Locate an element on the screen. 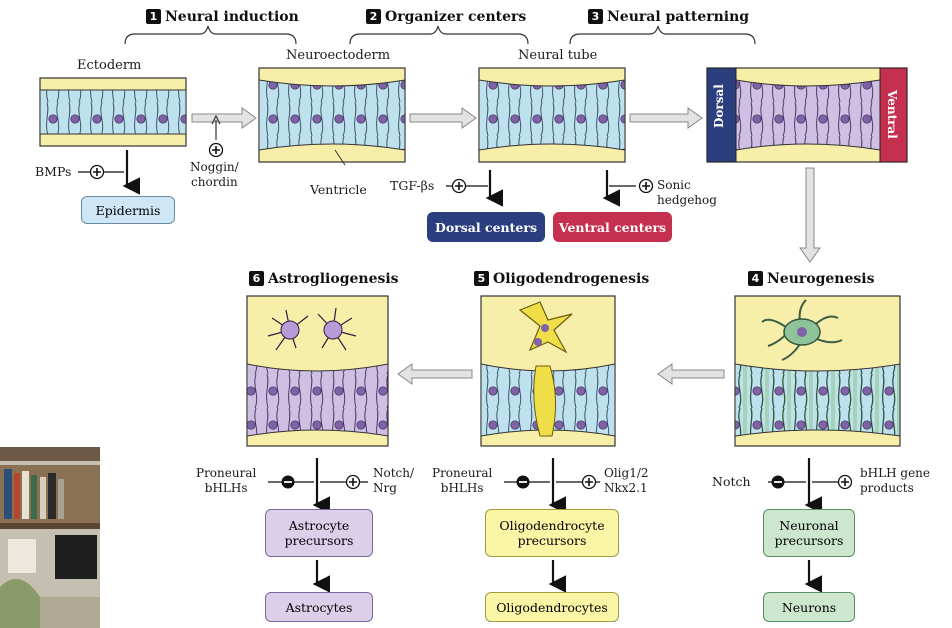 Image resolution: width=952 pixels, height=628 pixels. neurogenesis-panel is located at coordinates (817, 371).